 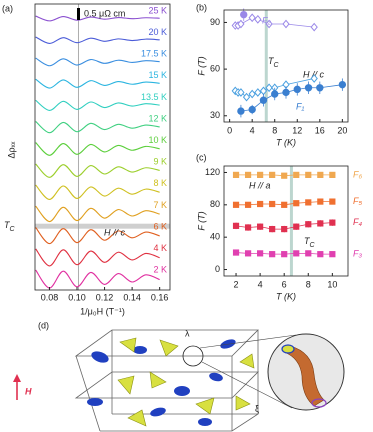 I want to click on y-tick-label: 30, so click(x=215, y=115).